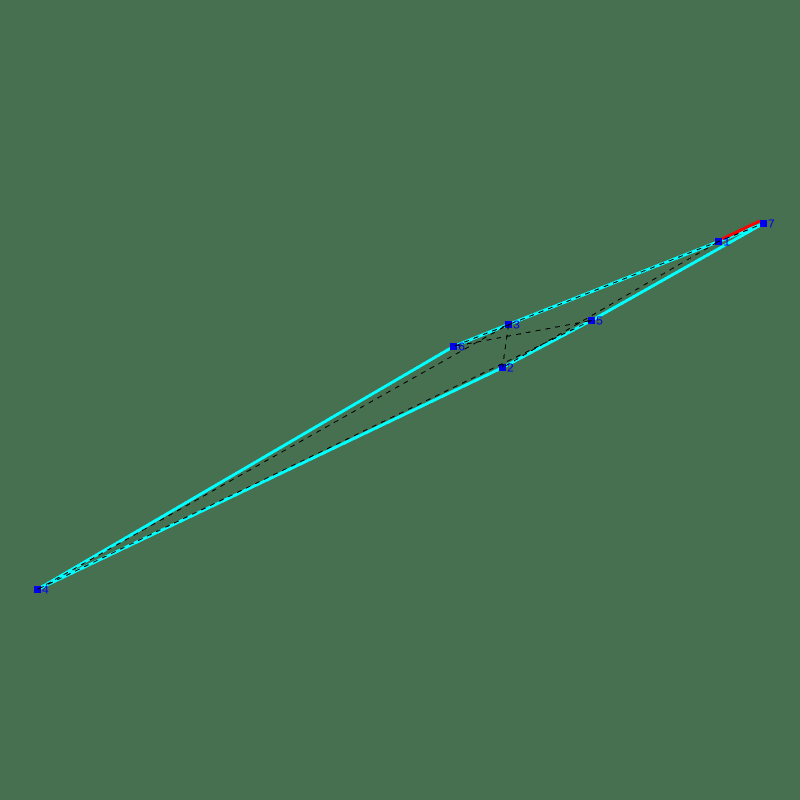  Describe the element at coordinates (510, 369) in the screenshot. I see `svg-text: 2` at that location.